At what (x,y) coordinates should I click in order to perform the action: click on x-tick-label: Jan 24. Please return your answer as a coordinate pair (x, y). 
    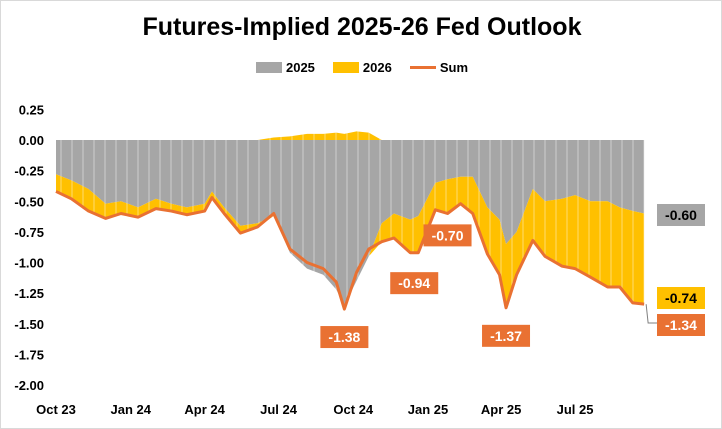
    Looking at the image, I should click on (130, 409).